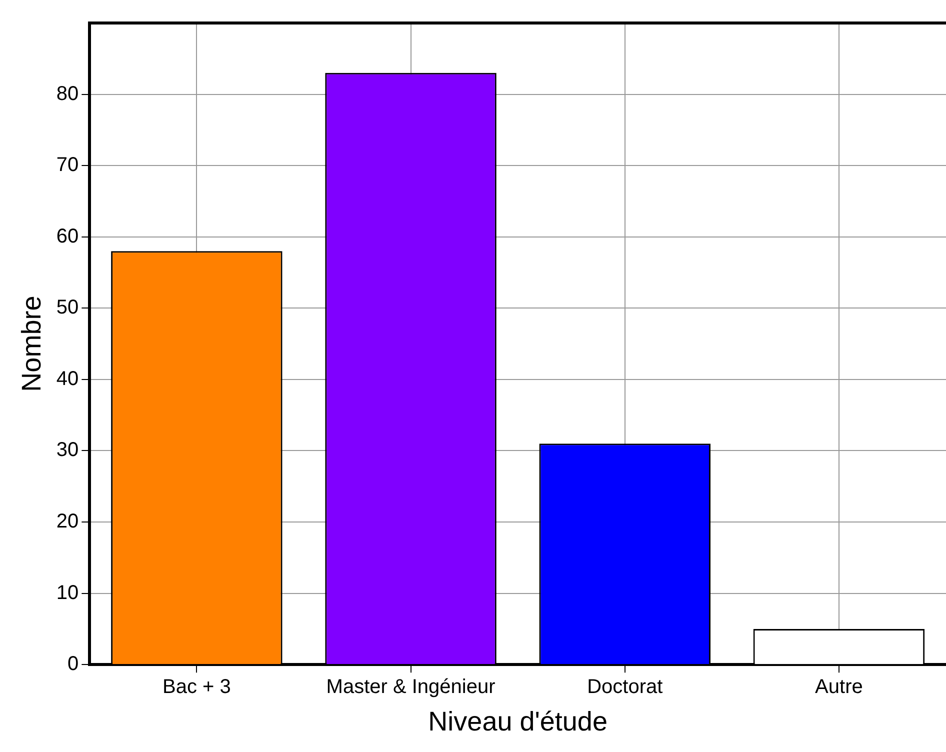  Describe the element at coordinates (67, 450) in the screenshot. I see `y-tick-label: 30` at that location.